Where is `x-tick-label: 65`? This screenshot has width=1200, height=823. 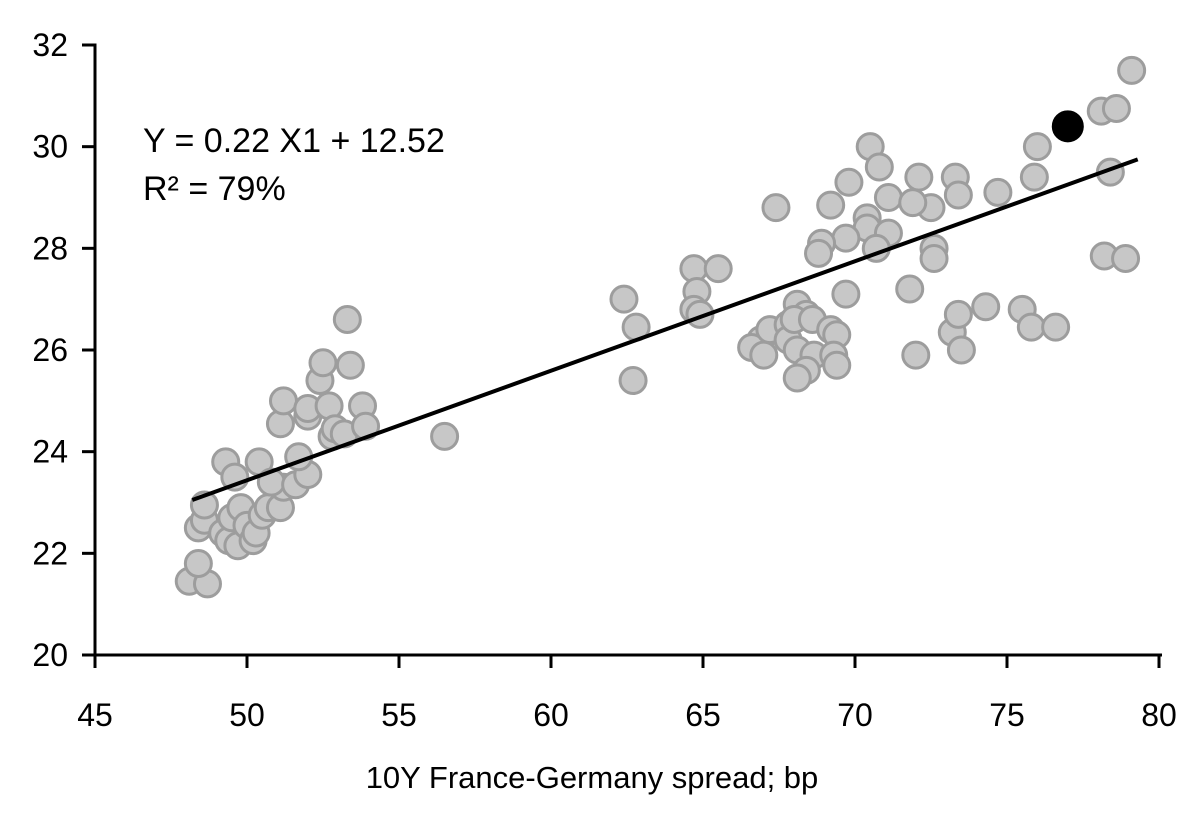 x-tick-label: 65 is located at coordinates (703, 715).